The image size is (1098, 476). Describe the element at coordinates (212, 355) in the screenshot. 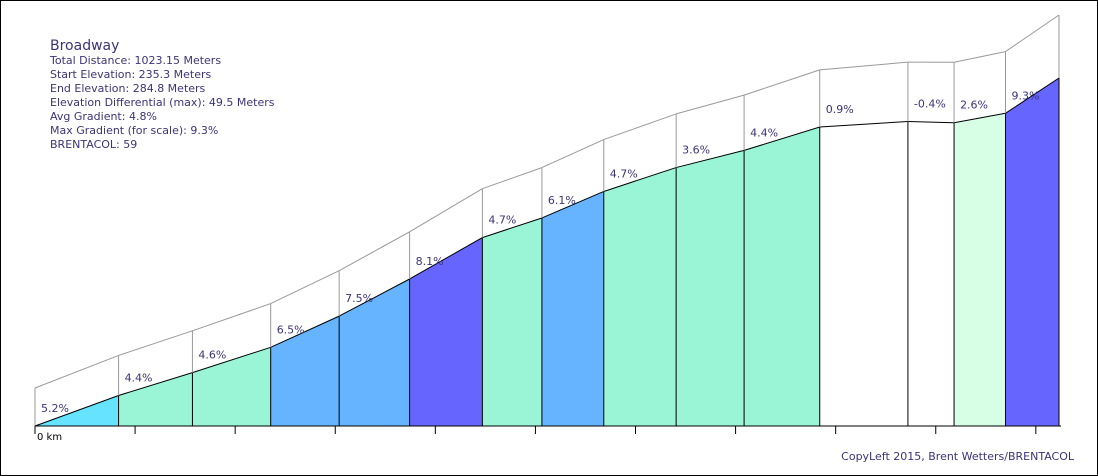

I see `grade-label-3: 4.6%` at that location.